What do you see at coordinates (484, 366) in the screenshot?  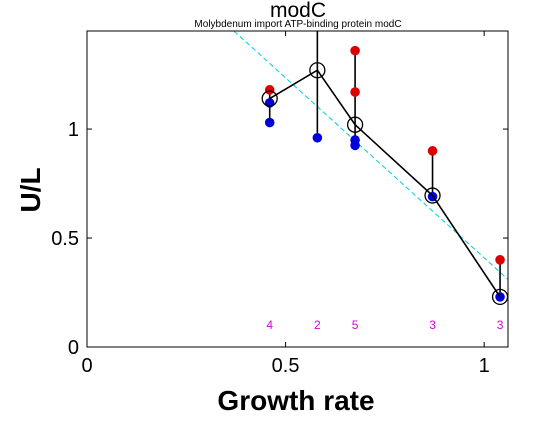 I see `x-tick-label-2: 1` at bounding box center [484, 366].